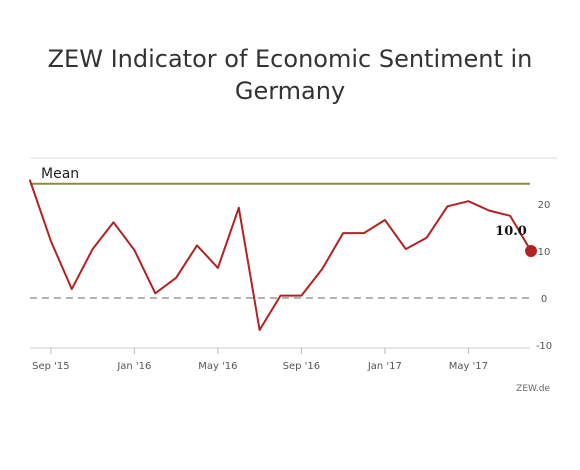 Image resolution: width=580 pixels, height=470 pixels. I want to click on x-tick-label: Jan '17, so click(384, 366).